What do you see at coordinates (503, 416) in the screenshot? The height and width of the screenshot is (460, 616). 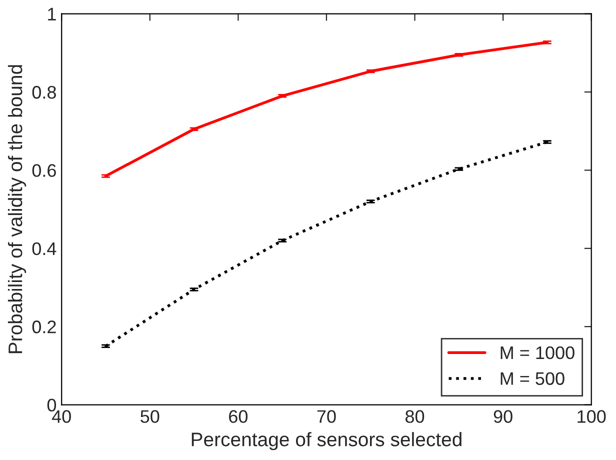 I see `x-tick-label: 90` at bounding box center [503, 416].